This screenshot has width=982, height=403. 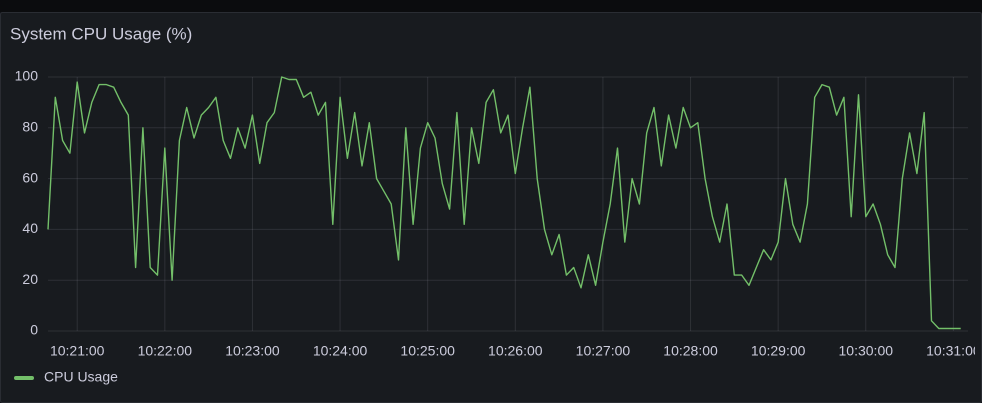 What do you see at coordinates (491, 6) in the screenshot?
I see `top-strip` at bounding box center [491, 6].